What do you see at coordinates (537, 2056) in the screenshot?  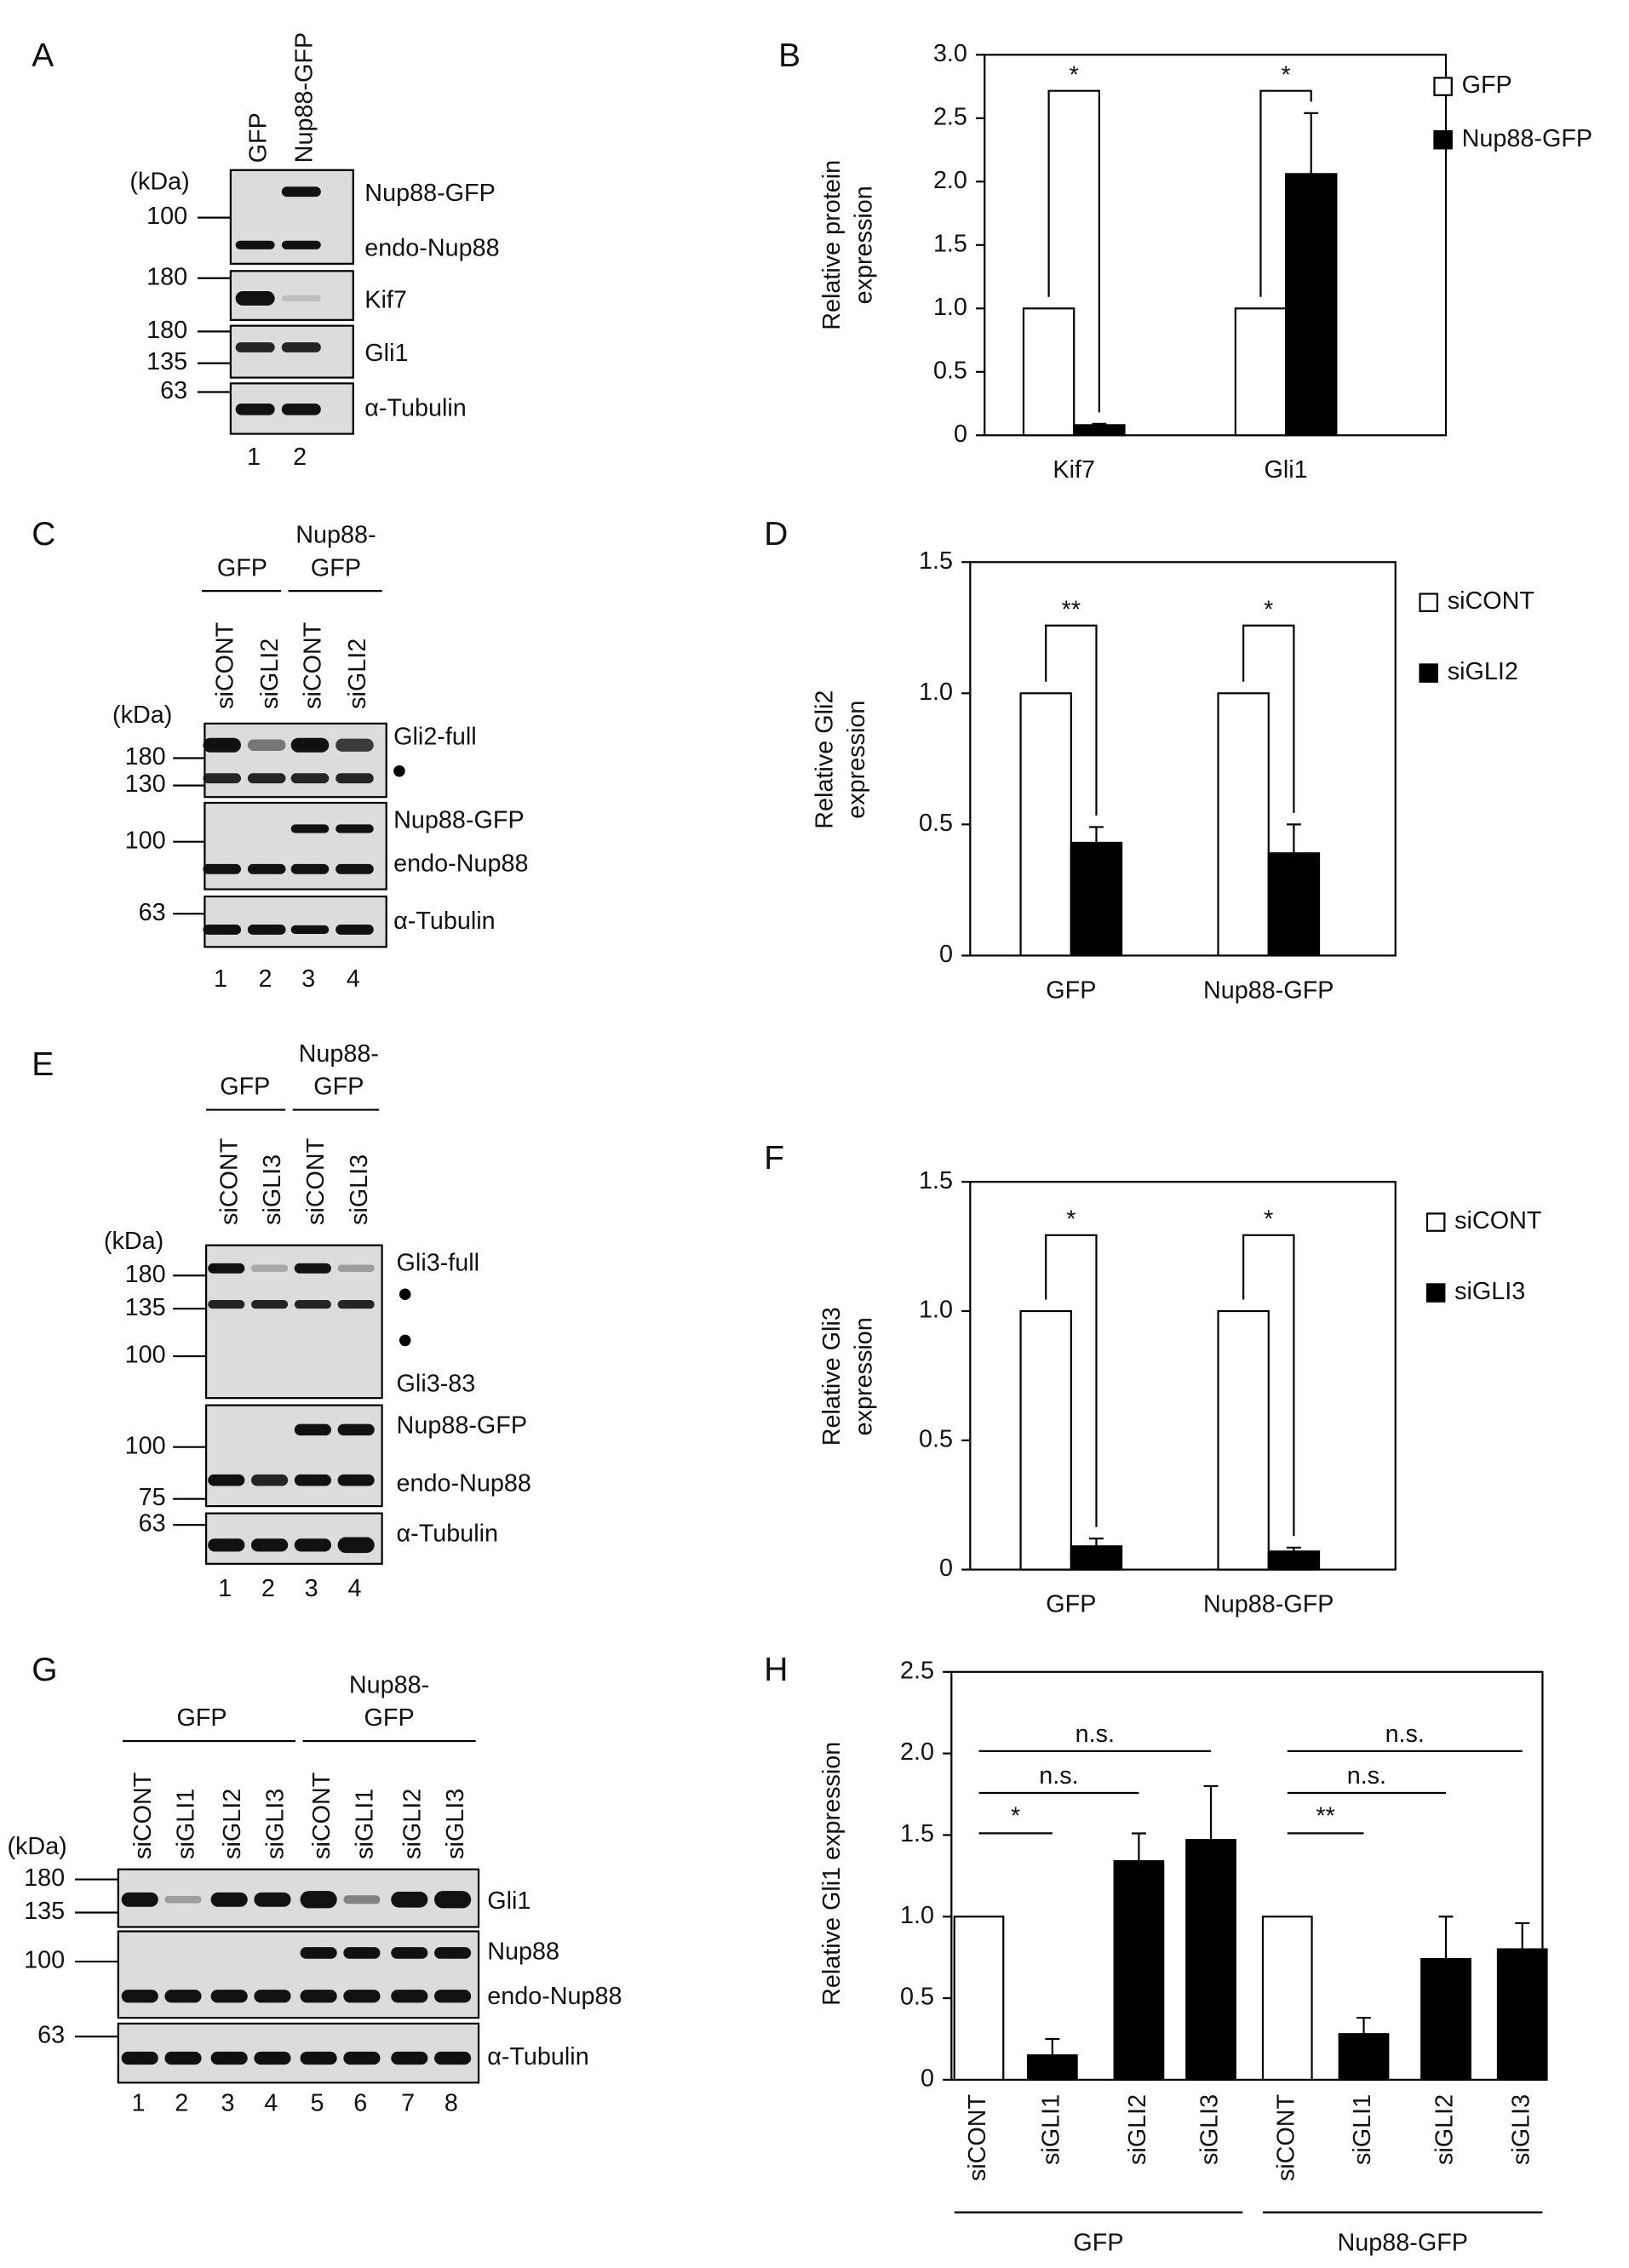 I see `band-label: α-Tubulin` at bounding box center [537, 2056].